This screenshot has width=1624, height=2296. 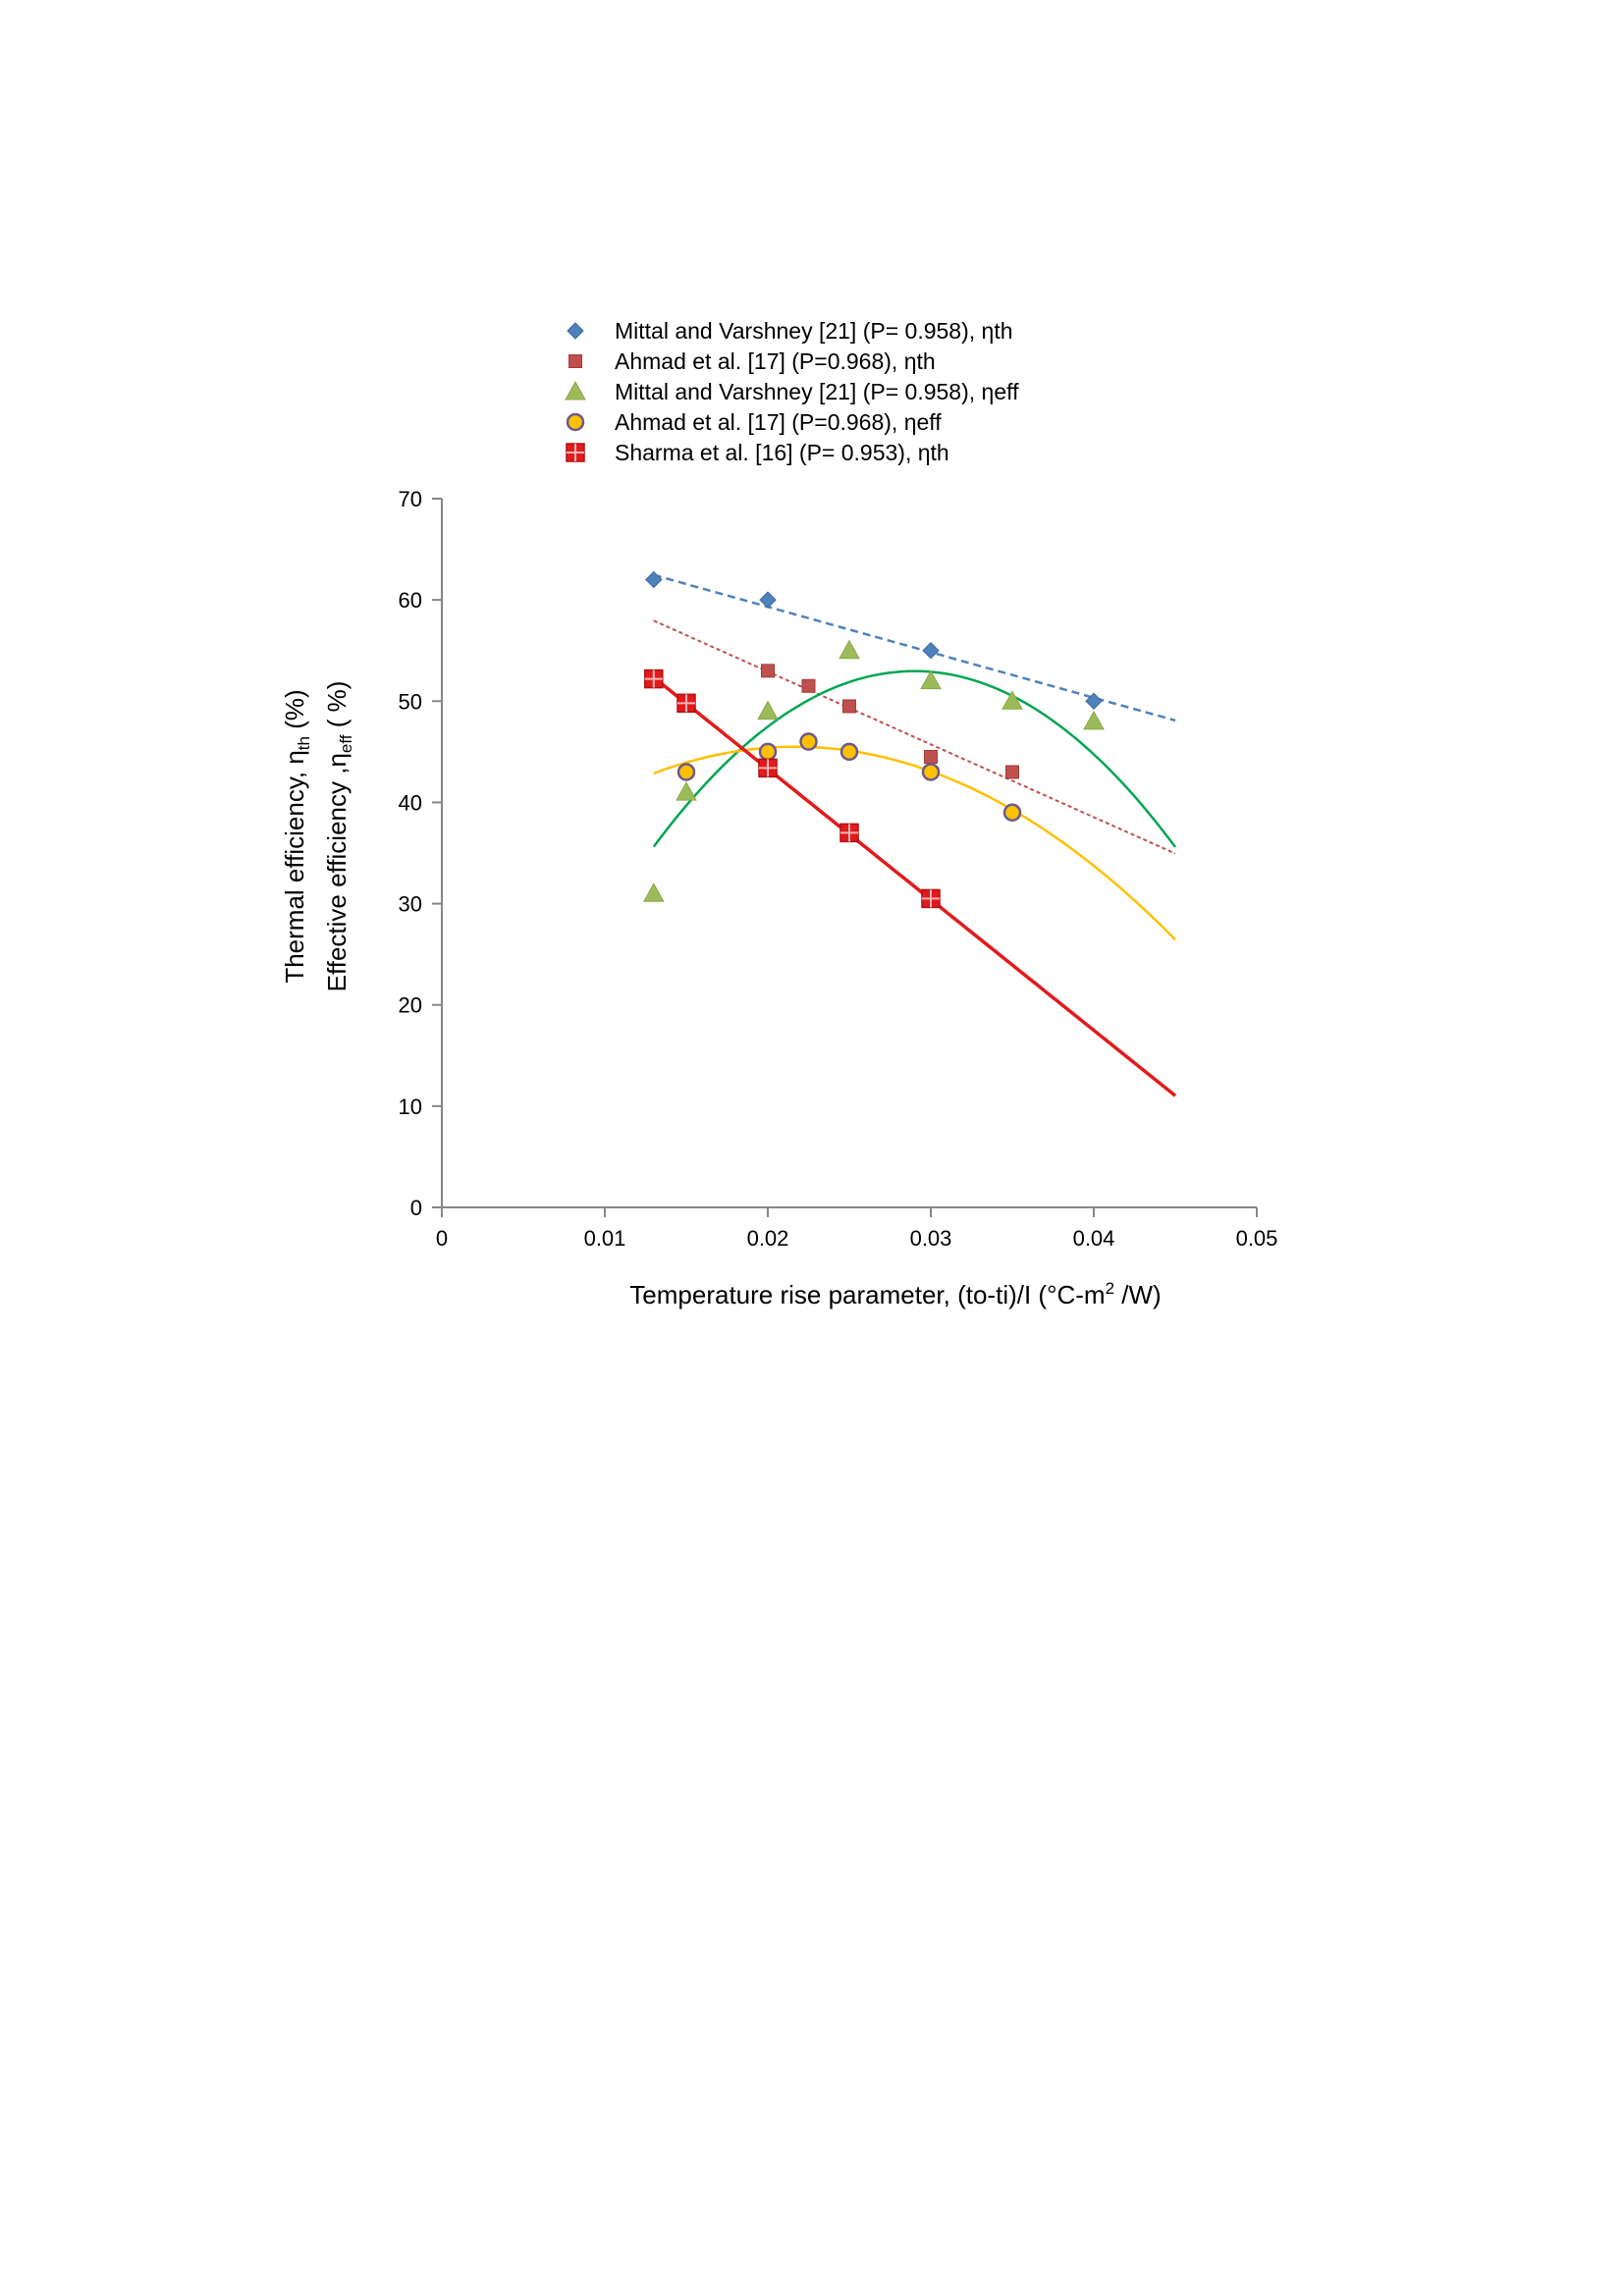 What do you see at coordinates (410, 802) in the screenshot?
I see `y-tick-label: 40` at bounding box center [410, 802].